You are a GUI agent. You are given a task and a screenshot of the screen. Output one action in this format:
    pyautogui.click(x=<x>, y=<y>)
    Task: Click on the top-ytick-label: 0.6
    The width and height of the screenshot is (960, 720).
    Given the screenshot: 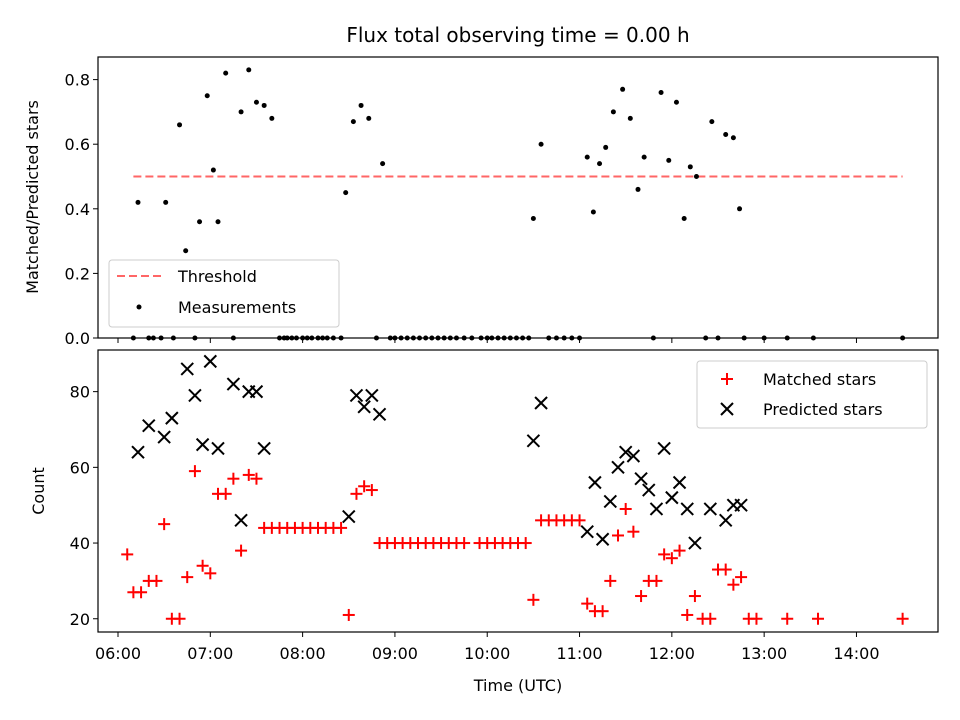 What is the action you would take?
    pyautogui.click(x=77, y=144)
    